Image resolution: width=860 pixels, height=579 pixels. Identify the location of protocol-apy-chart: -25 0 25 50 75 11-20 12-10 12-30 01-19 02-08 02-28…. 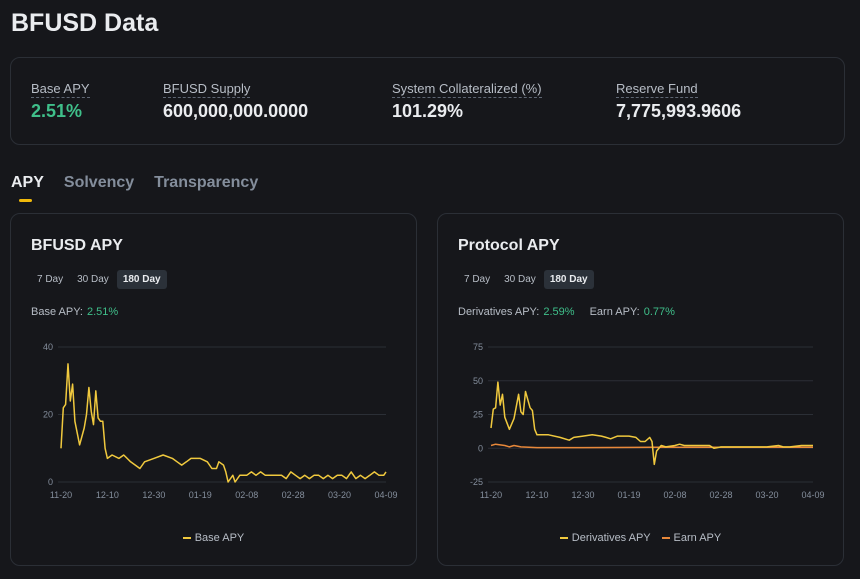
(647, 421).